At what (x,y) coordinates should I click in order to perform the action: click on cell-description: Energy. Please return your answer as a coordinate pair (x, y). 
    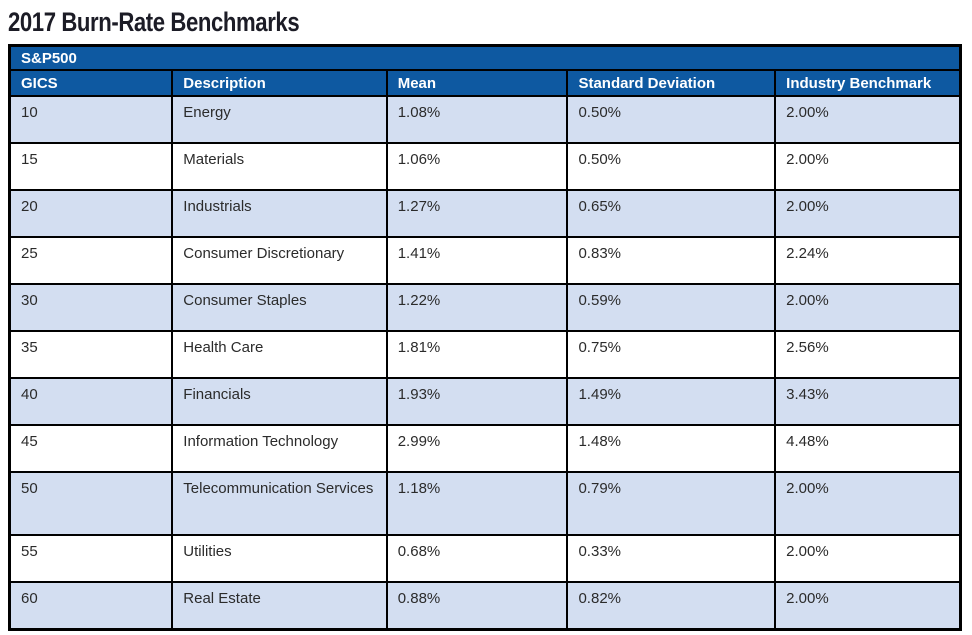
    Looking at the image, I should click on (279, 119).